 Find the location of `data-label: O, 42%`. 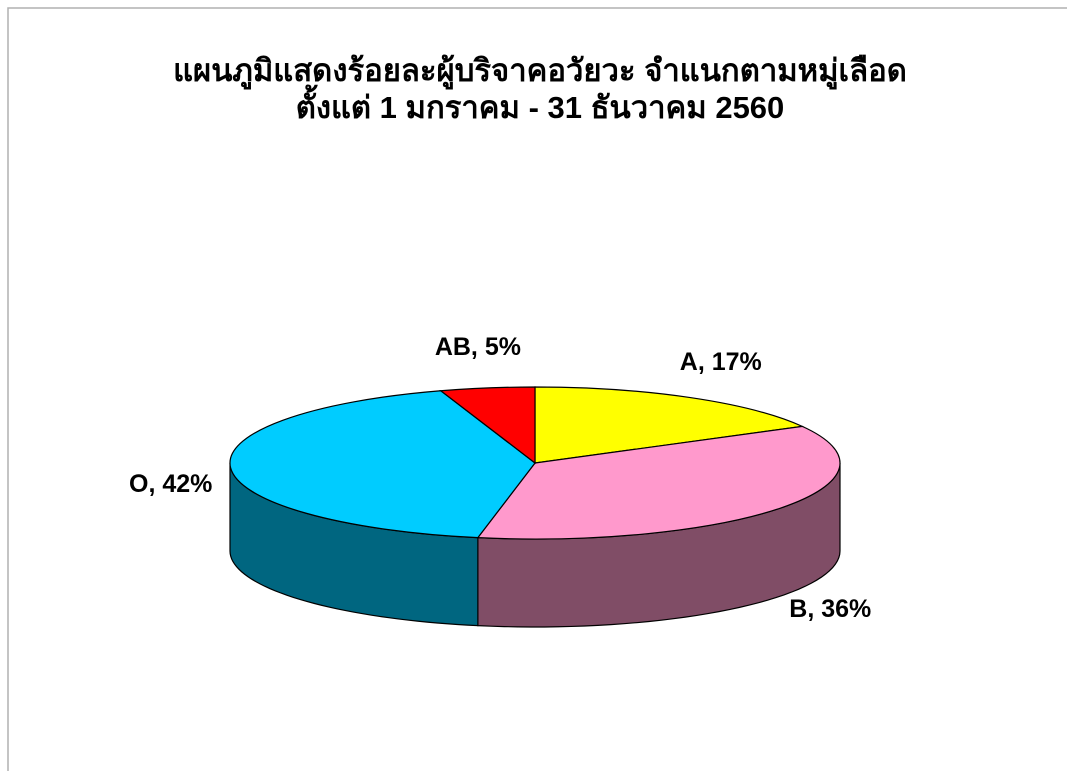

data-label: O, 42% is located at coordinates (170, 484).